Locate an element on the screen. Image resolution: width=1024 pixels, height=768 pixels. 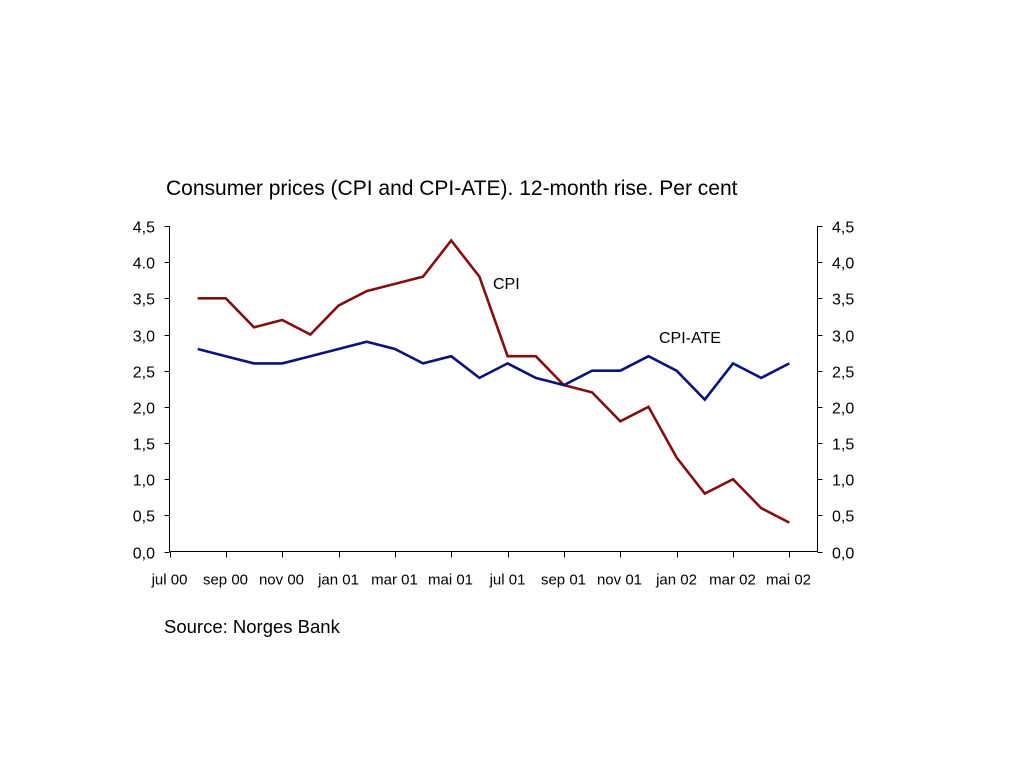
x-tick-label: jan 01 is located at coordinates (338, 580).